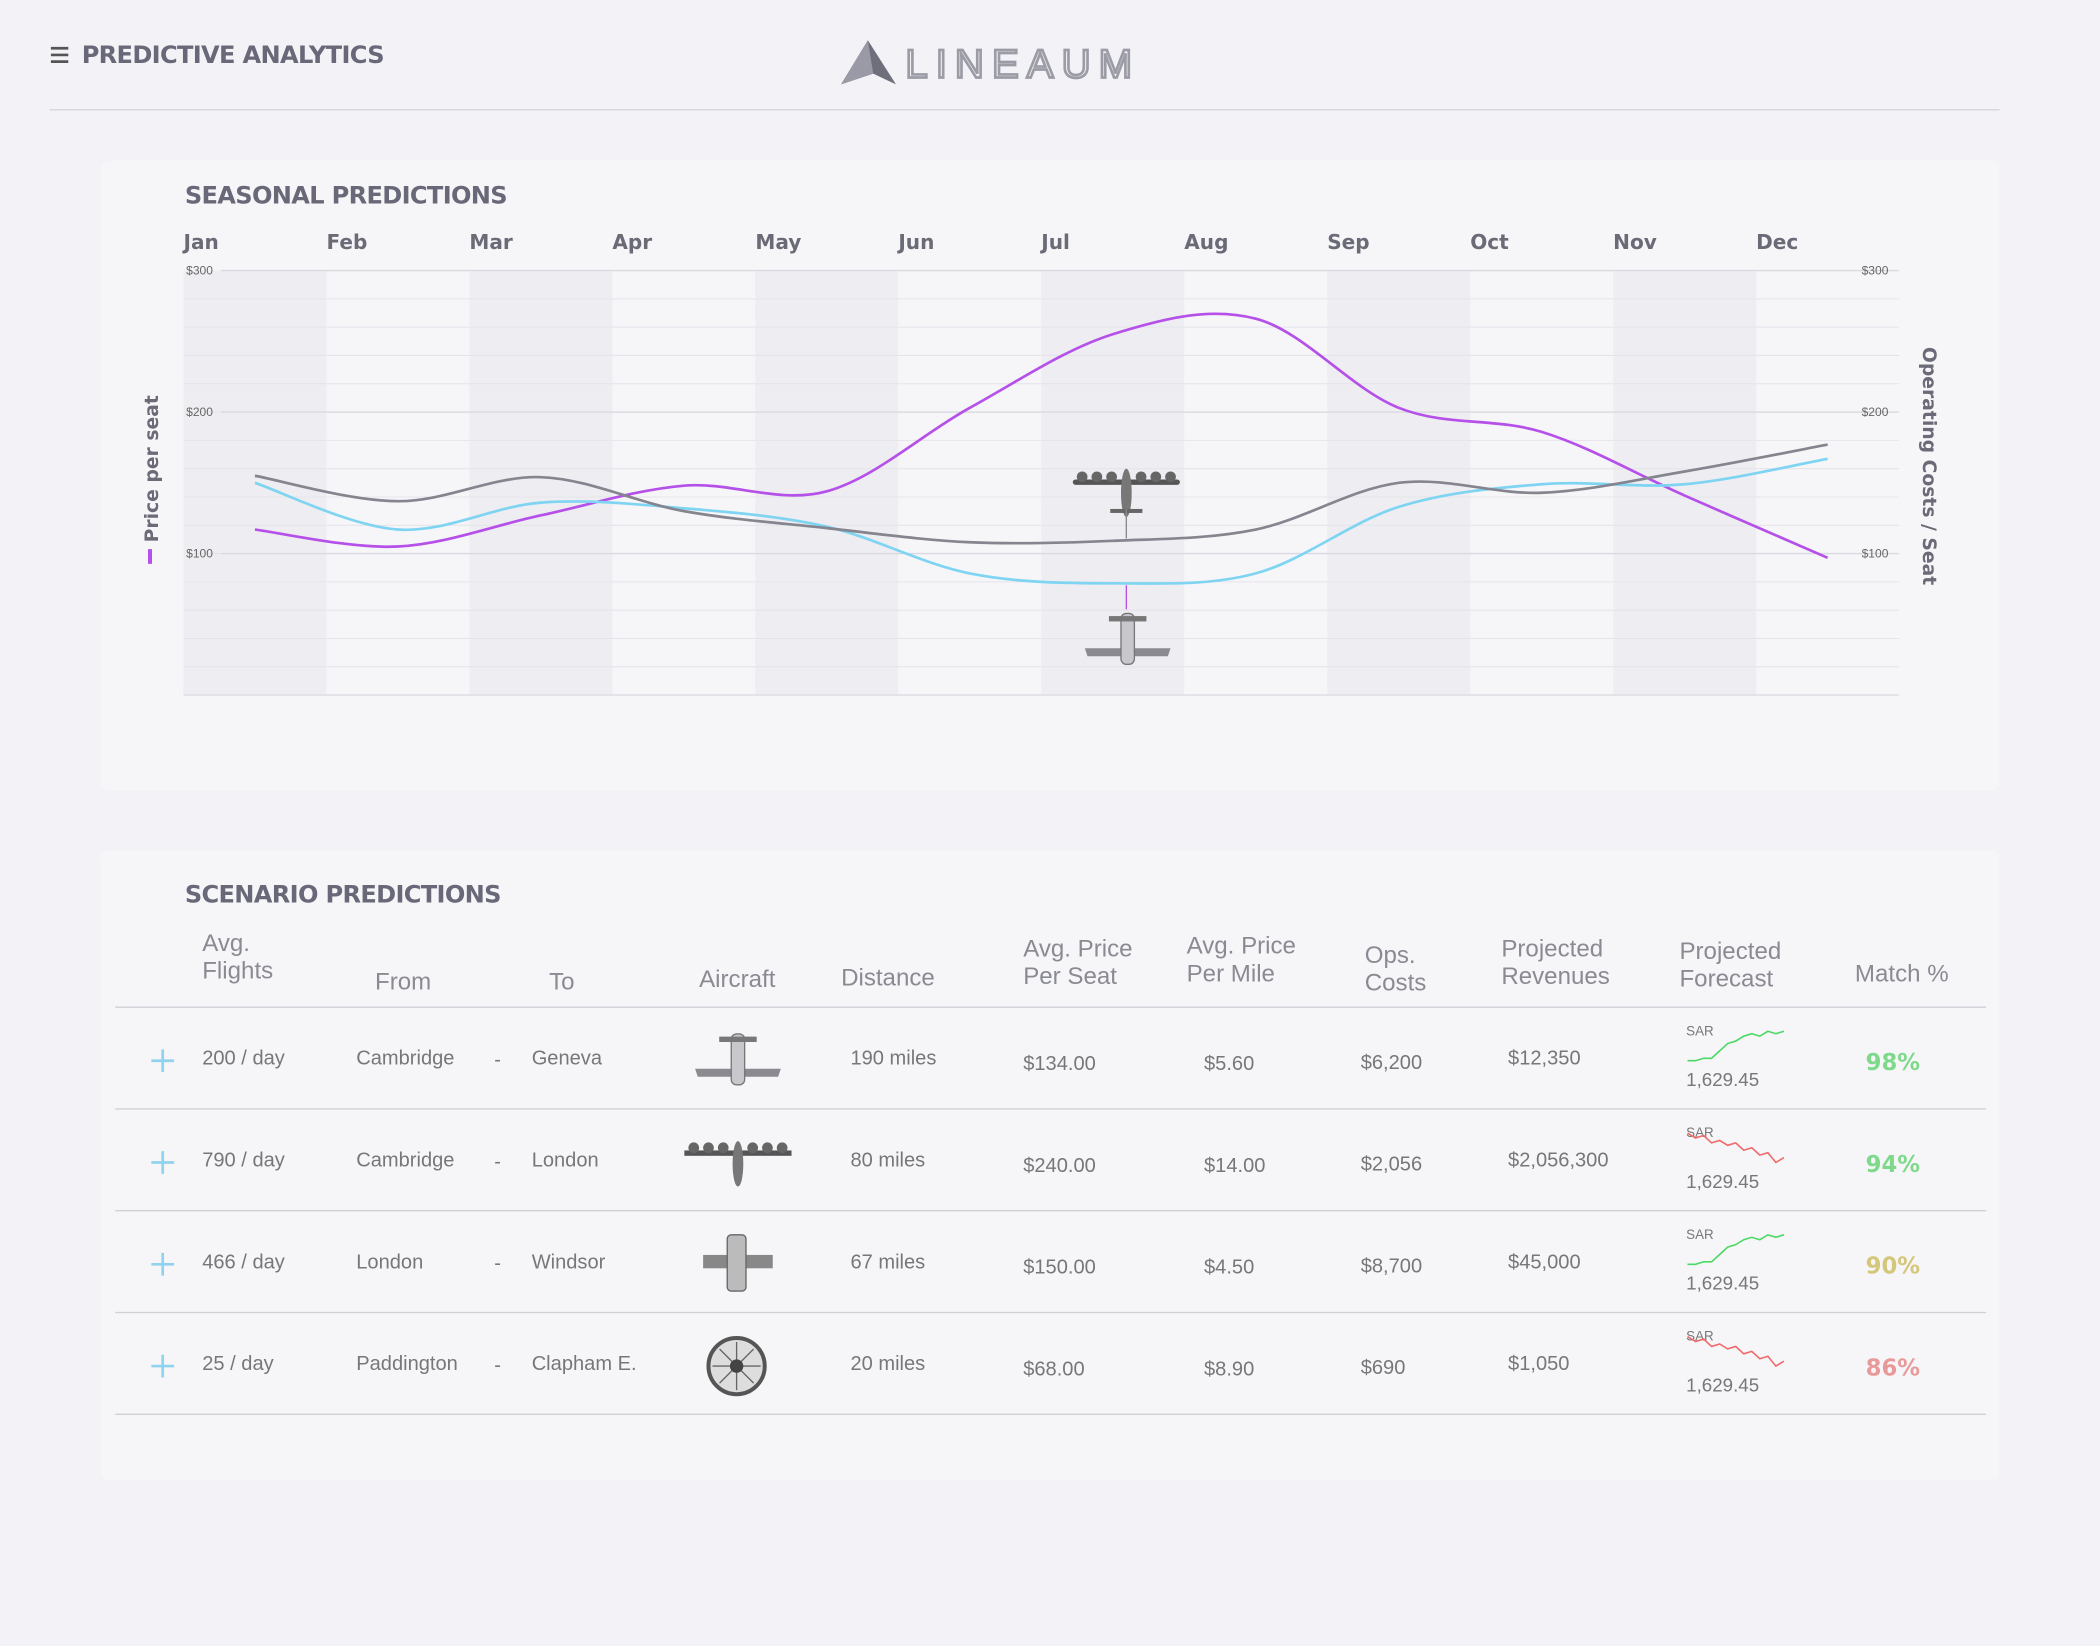 The width and height of the screenshot is (2100, 1646). Describe the element at coordinates (1348, 242) in the screenshot. I see `x-tick-label: Sep` at that location.